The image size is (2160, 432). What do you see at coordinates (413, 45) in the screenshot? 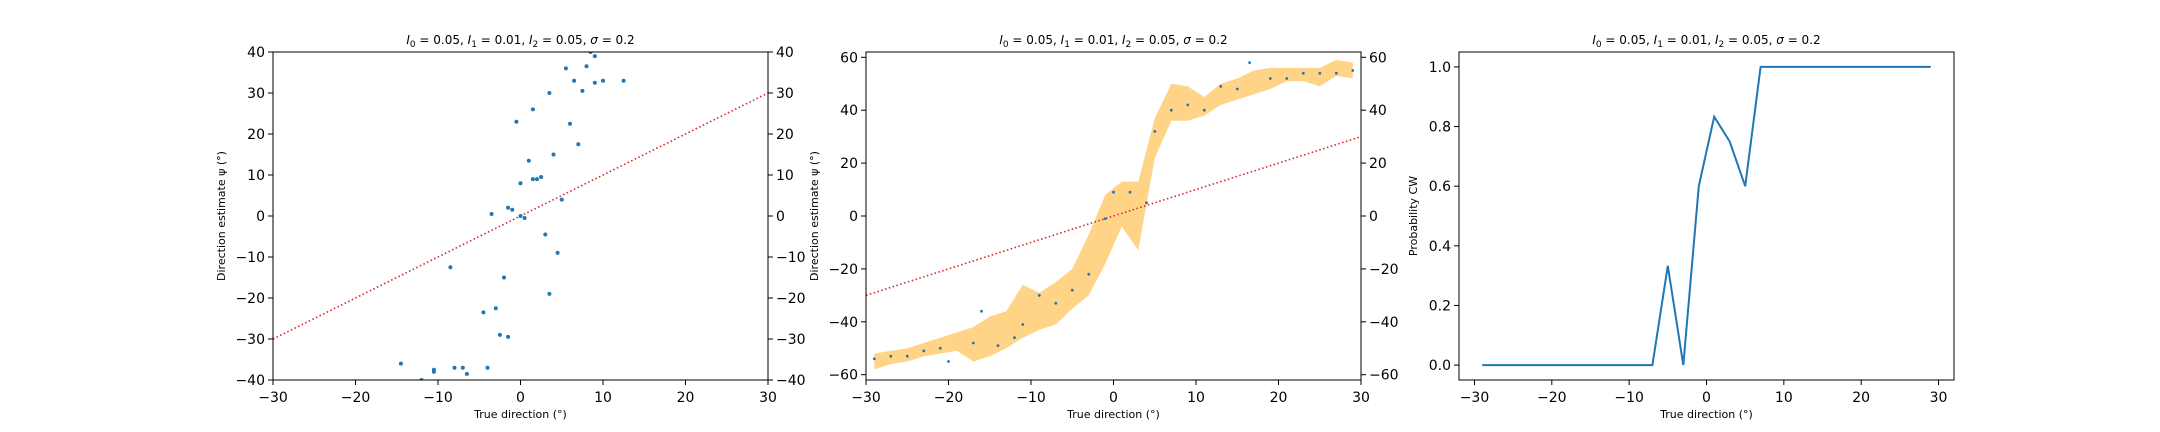
I see `chart-title-part: 0` at bounding box center [413, 45].